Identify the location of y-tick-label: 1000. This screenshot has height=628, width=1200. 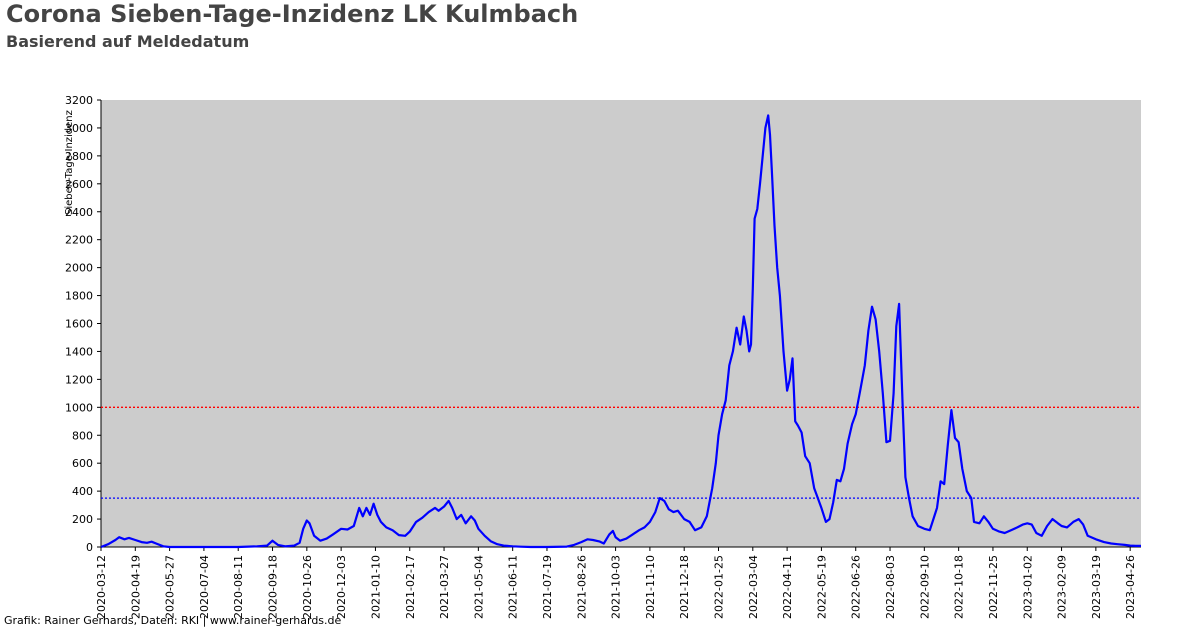
(79, 407).